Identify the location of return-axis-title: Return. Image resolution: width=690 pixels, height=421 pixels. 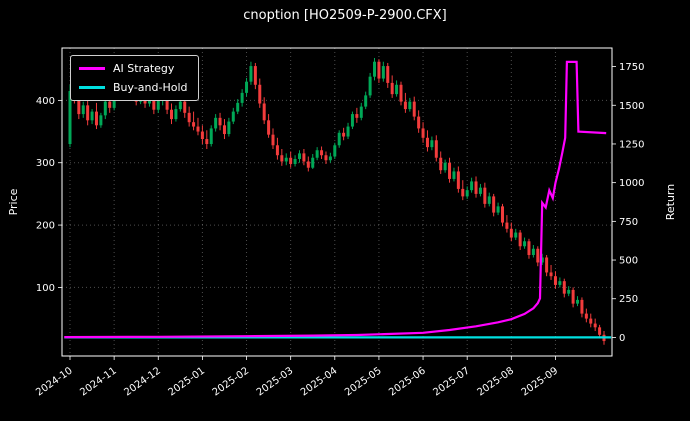
(670, 202).